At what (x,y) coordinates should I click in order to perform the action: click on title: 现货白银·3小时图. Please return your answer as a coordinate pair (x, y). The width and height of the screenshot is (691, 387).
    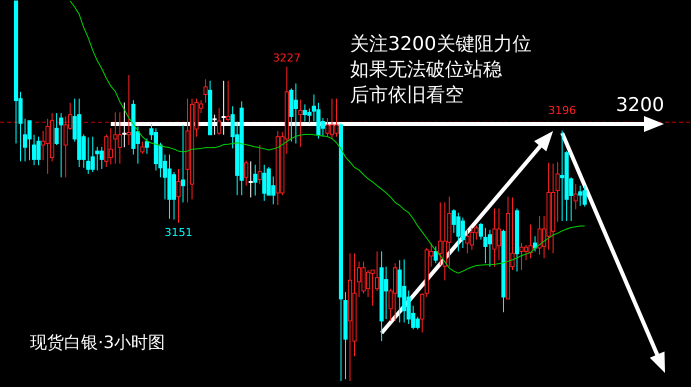
    Looking at the image, I should click on (98, 343).